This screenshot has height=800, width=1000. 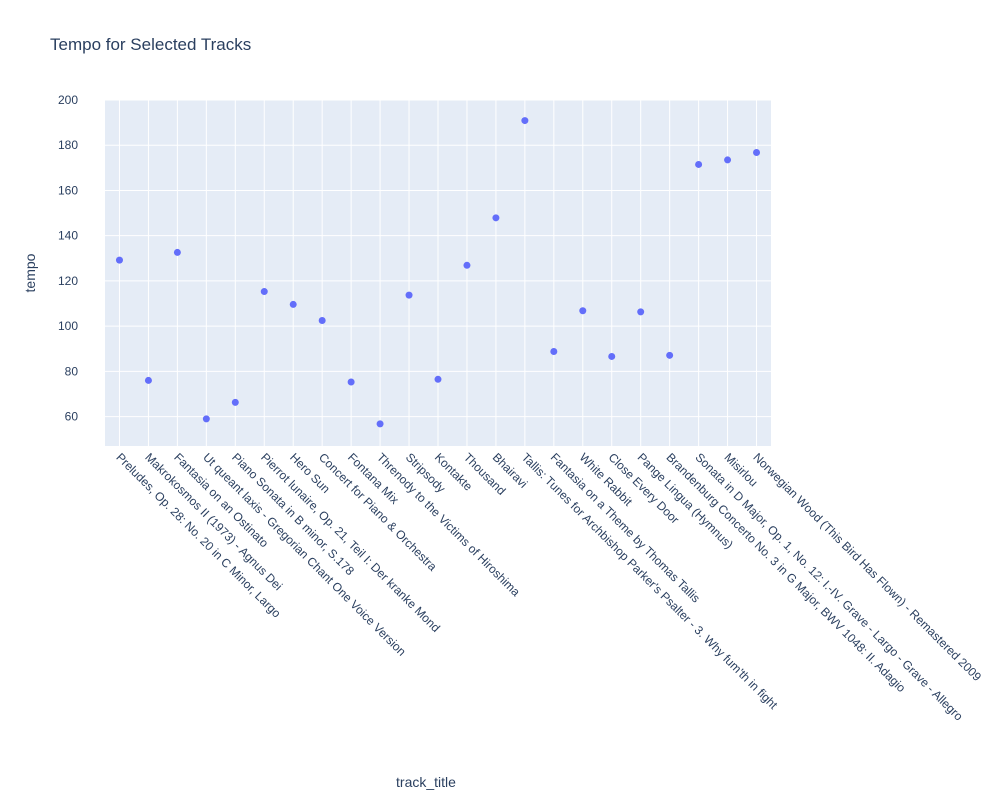 I want to click on x-axis-title: track_title, so click(x=426, y=782).